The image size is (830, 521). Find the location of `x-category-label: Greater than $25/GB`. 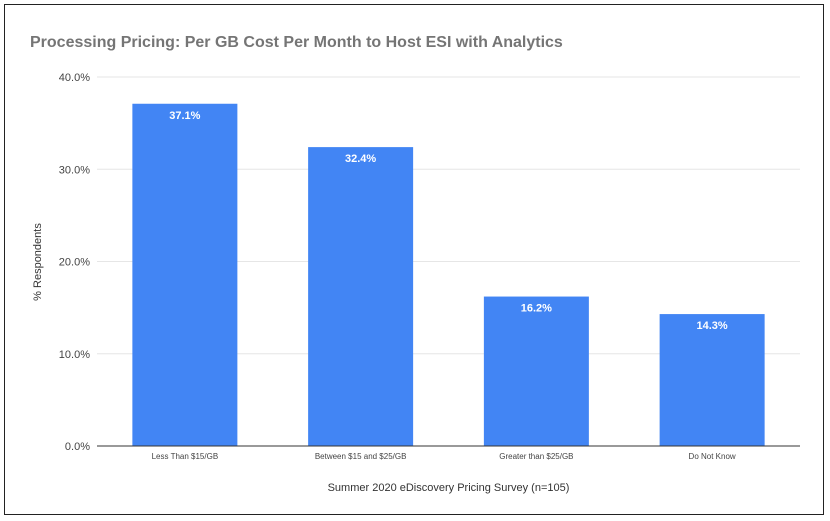

x-category-label: Greater than $25/GB is located at coordinates (536, 456).